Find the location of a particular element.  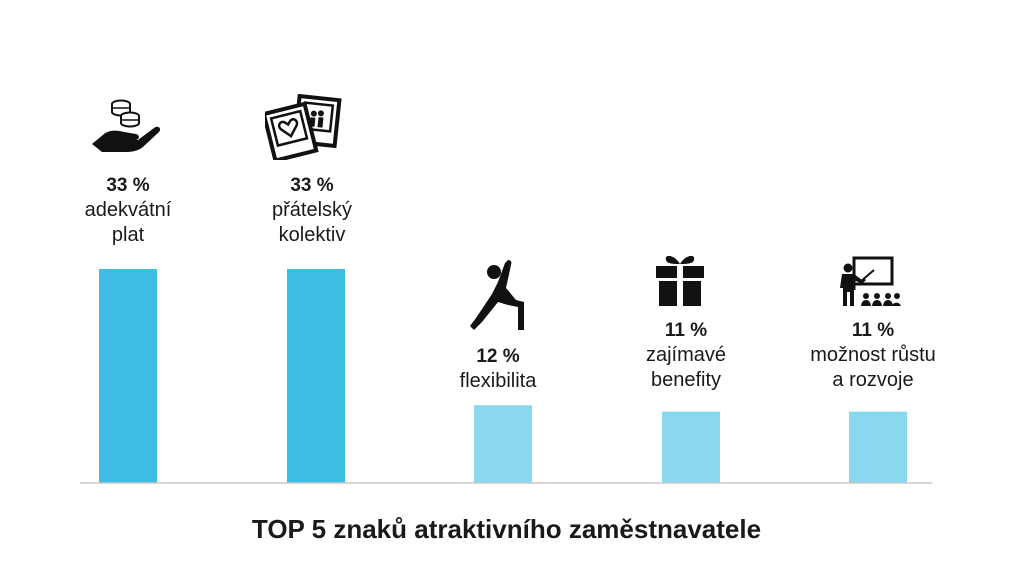

bar-label: 11 % možnost růstu a rozvoje is located at coordinates (873, 355).